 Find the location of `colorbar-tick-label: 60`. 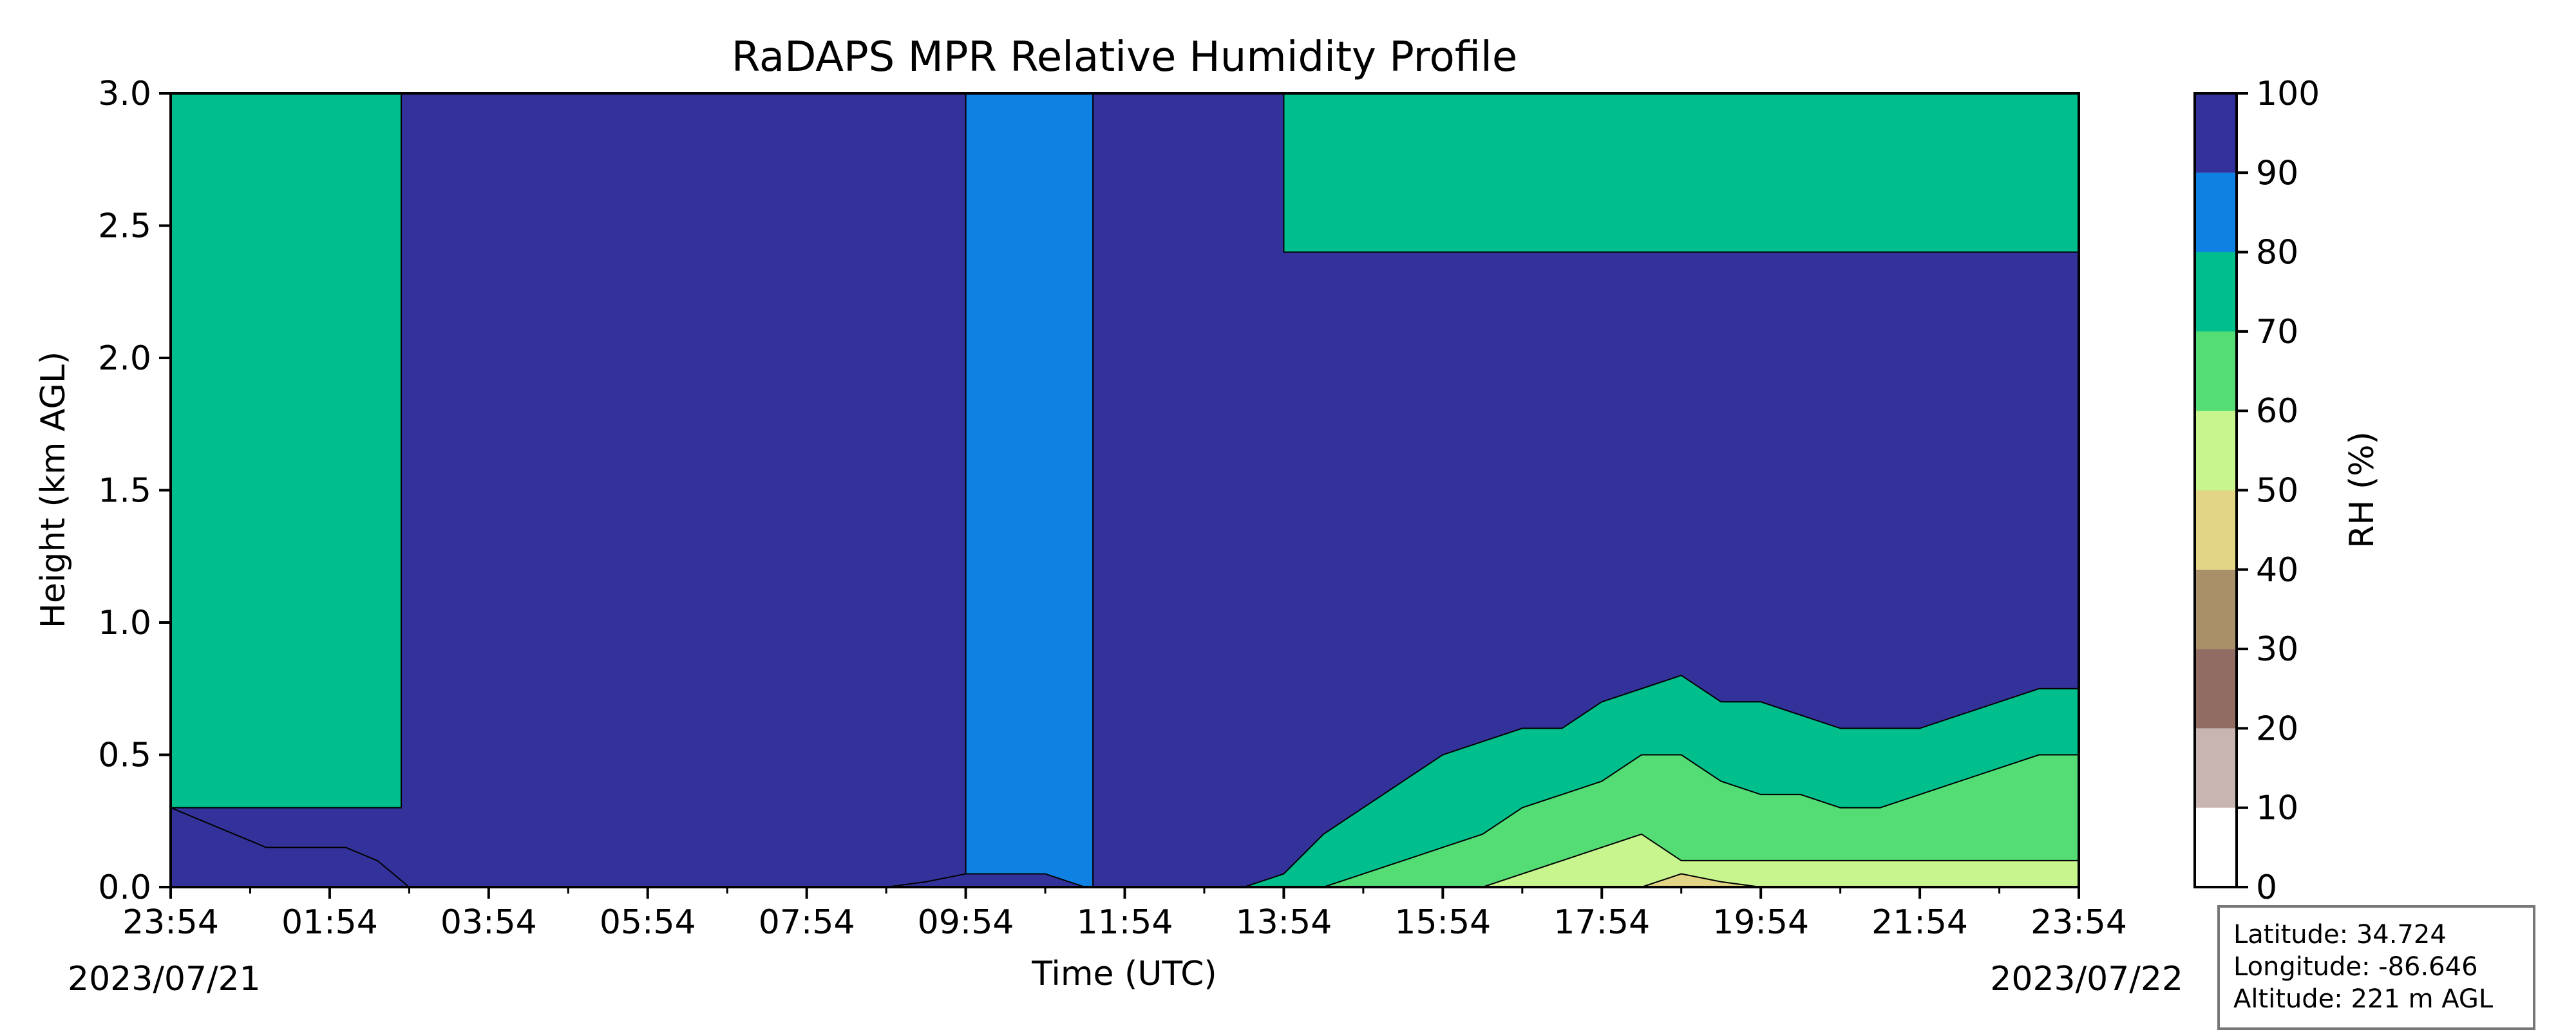

colorbar-tick-label: 60 is located at coordinates (2277, 411).